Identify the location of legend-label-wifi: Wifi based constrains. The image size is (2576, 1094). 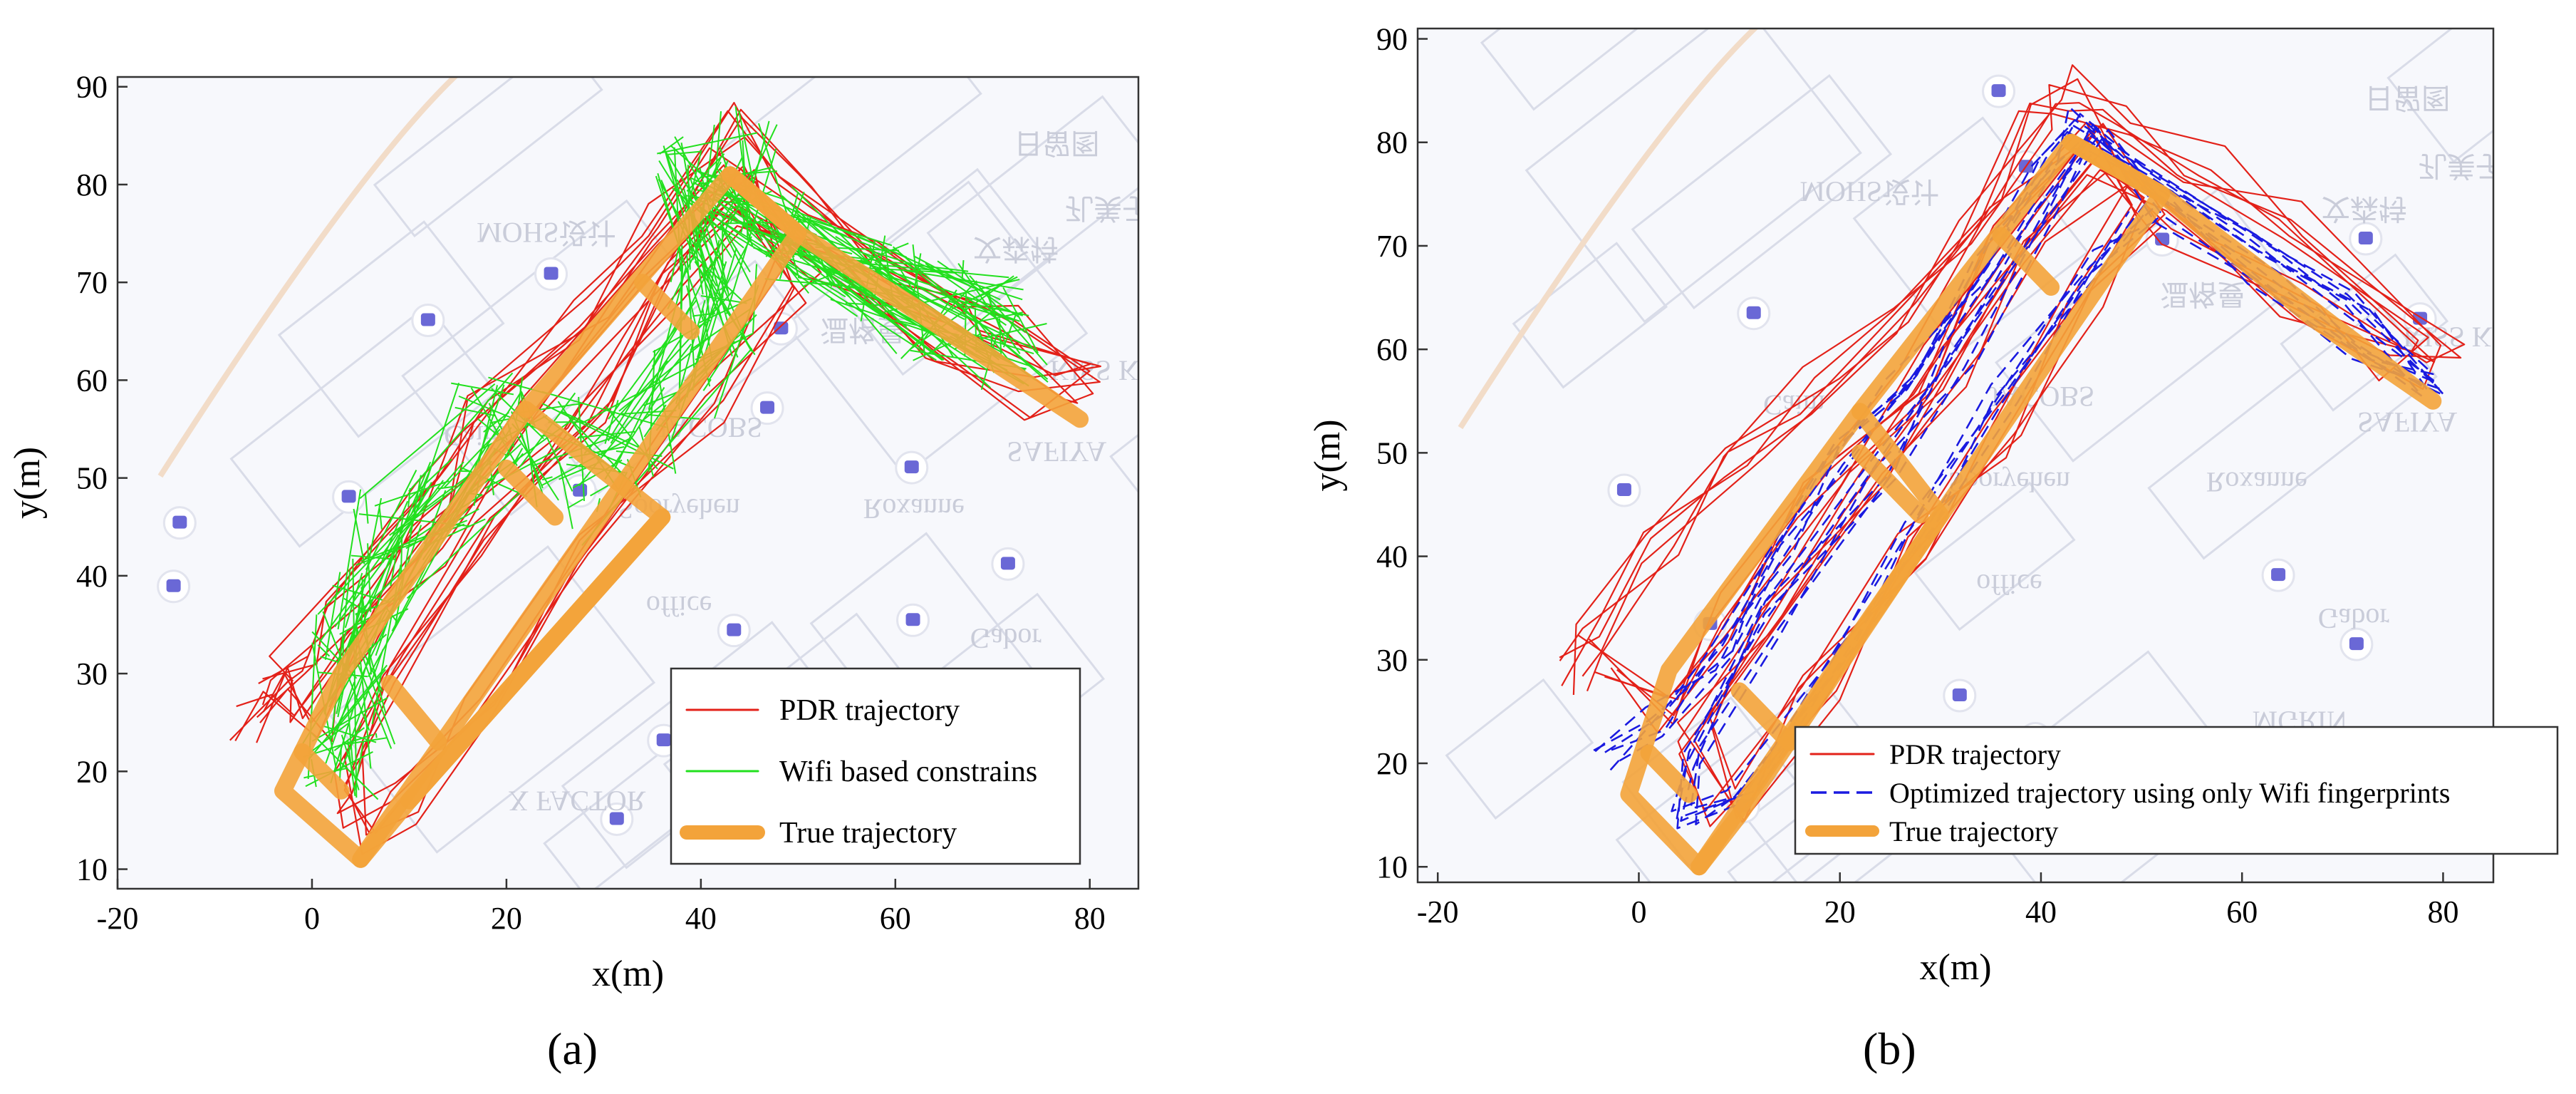
(908, 771).